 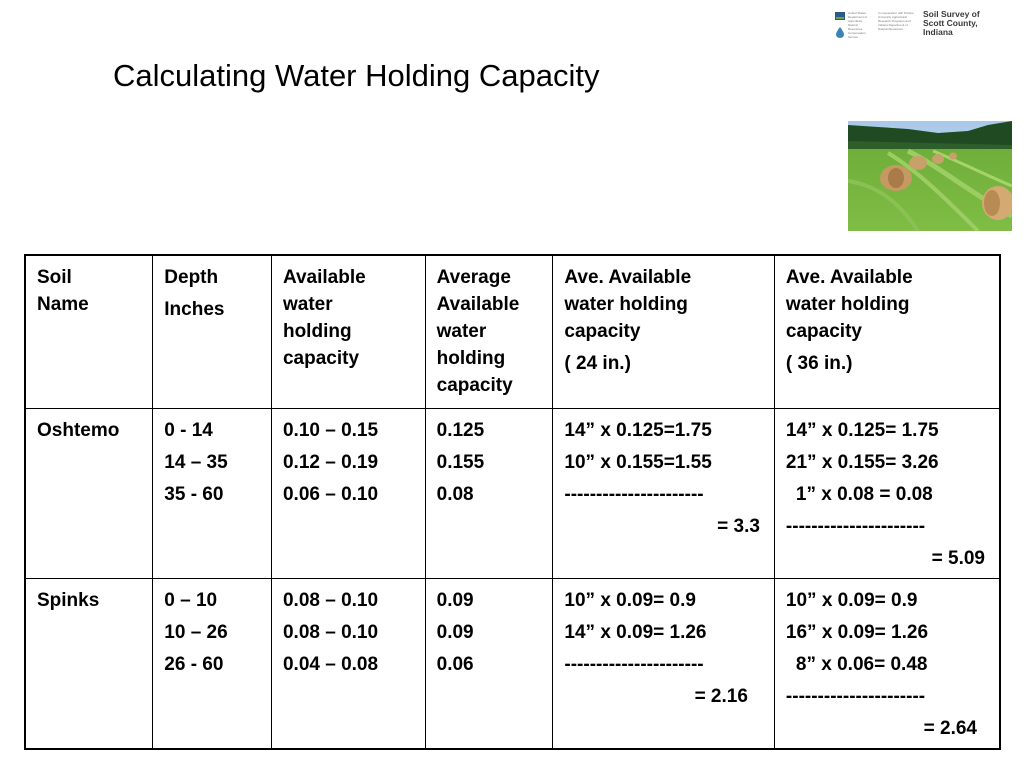 I want to click on cell-average-awc: 0.125 0.155 0.08, so click(x=489, y=493).